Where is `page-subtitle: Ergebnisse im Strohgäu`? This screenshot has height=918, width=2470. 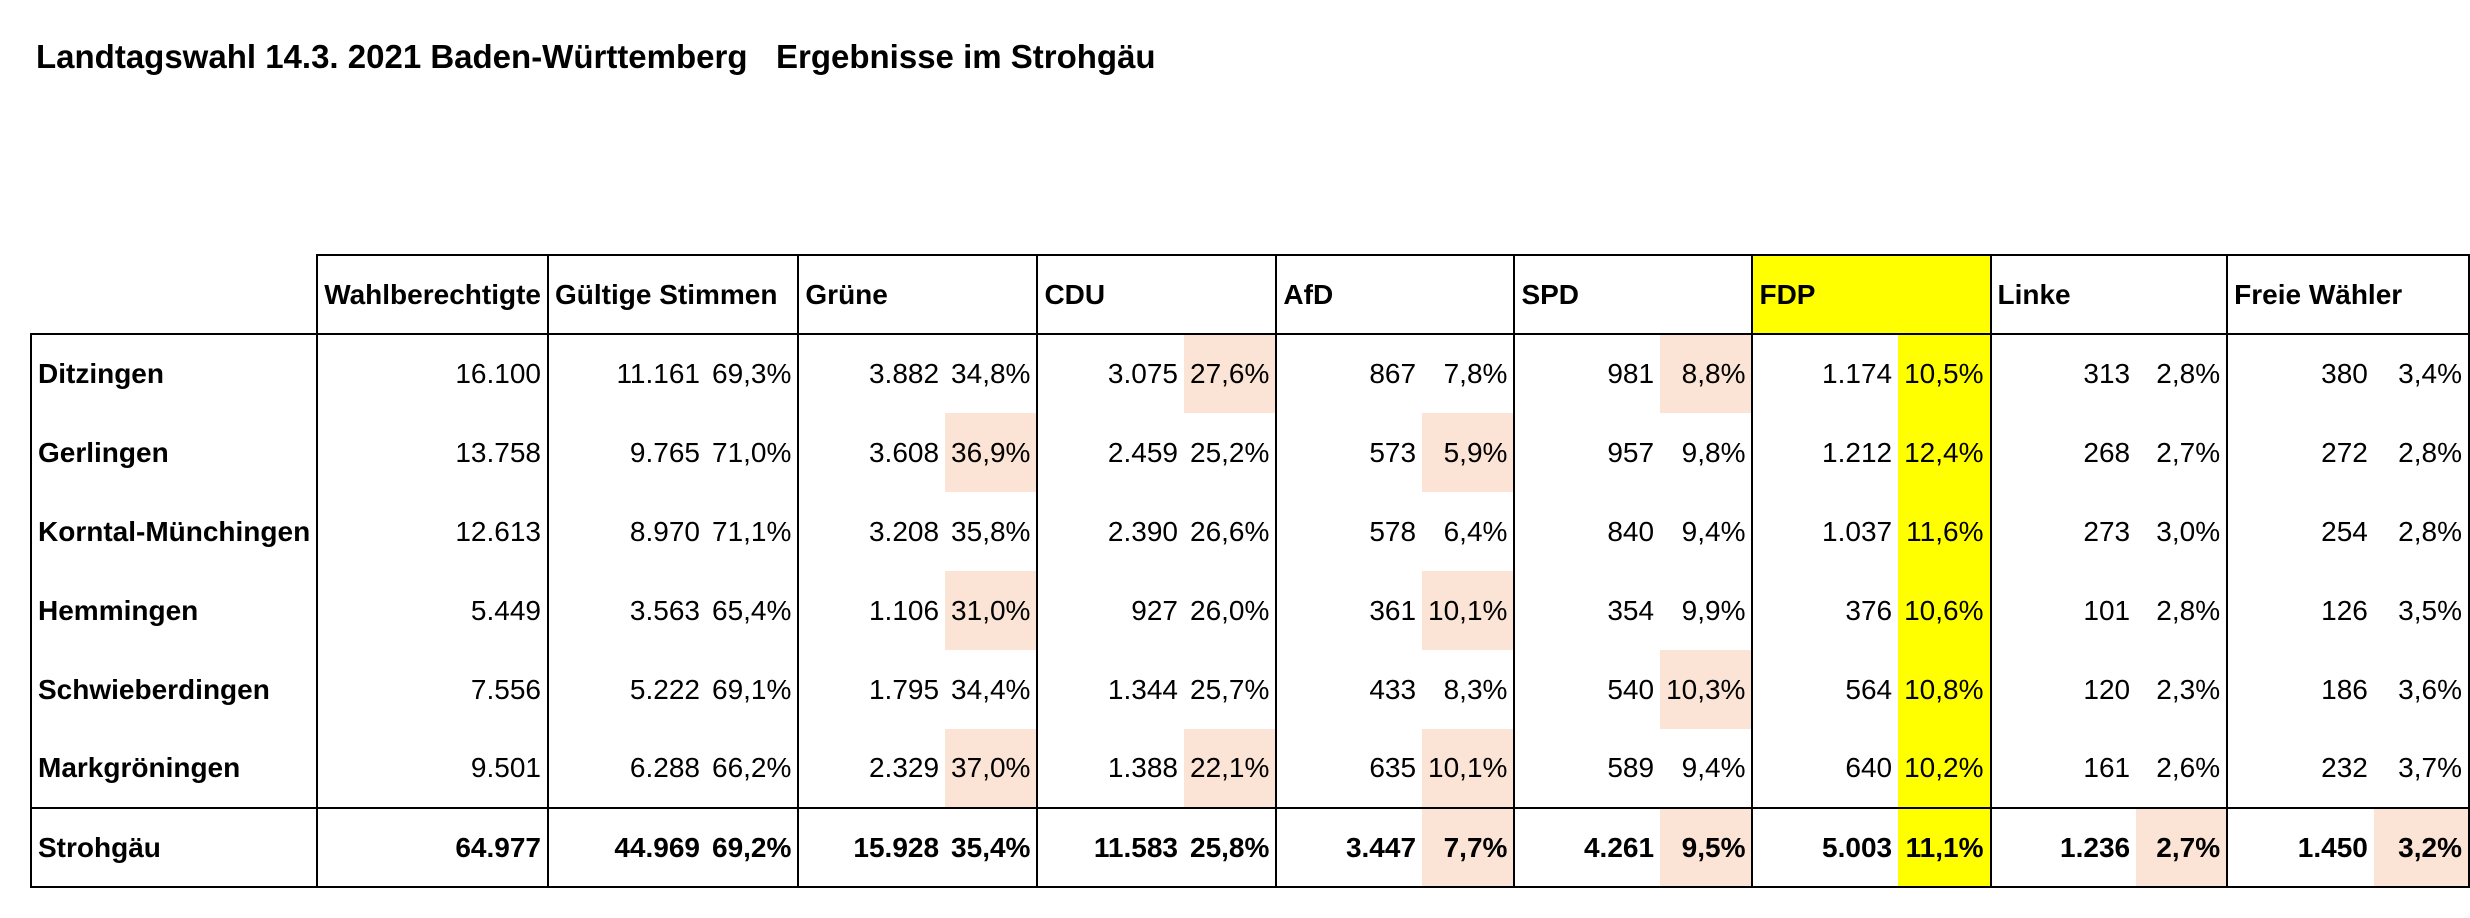
page-subtitle: Ergebnisse im Strohgäu is located at coordinates (966, 56).